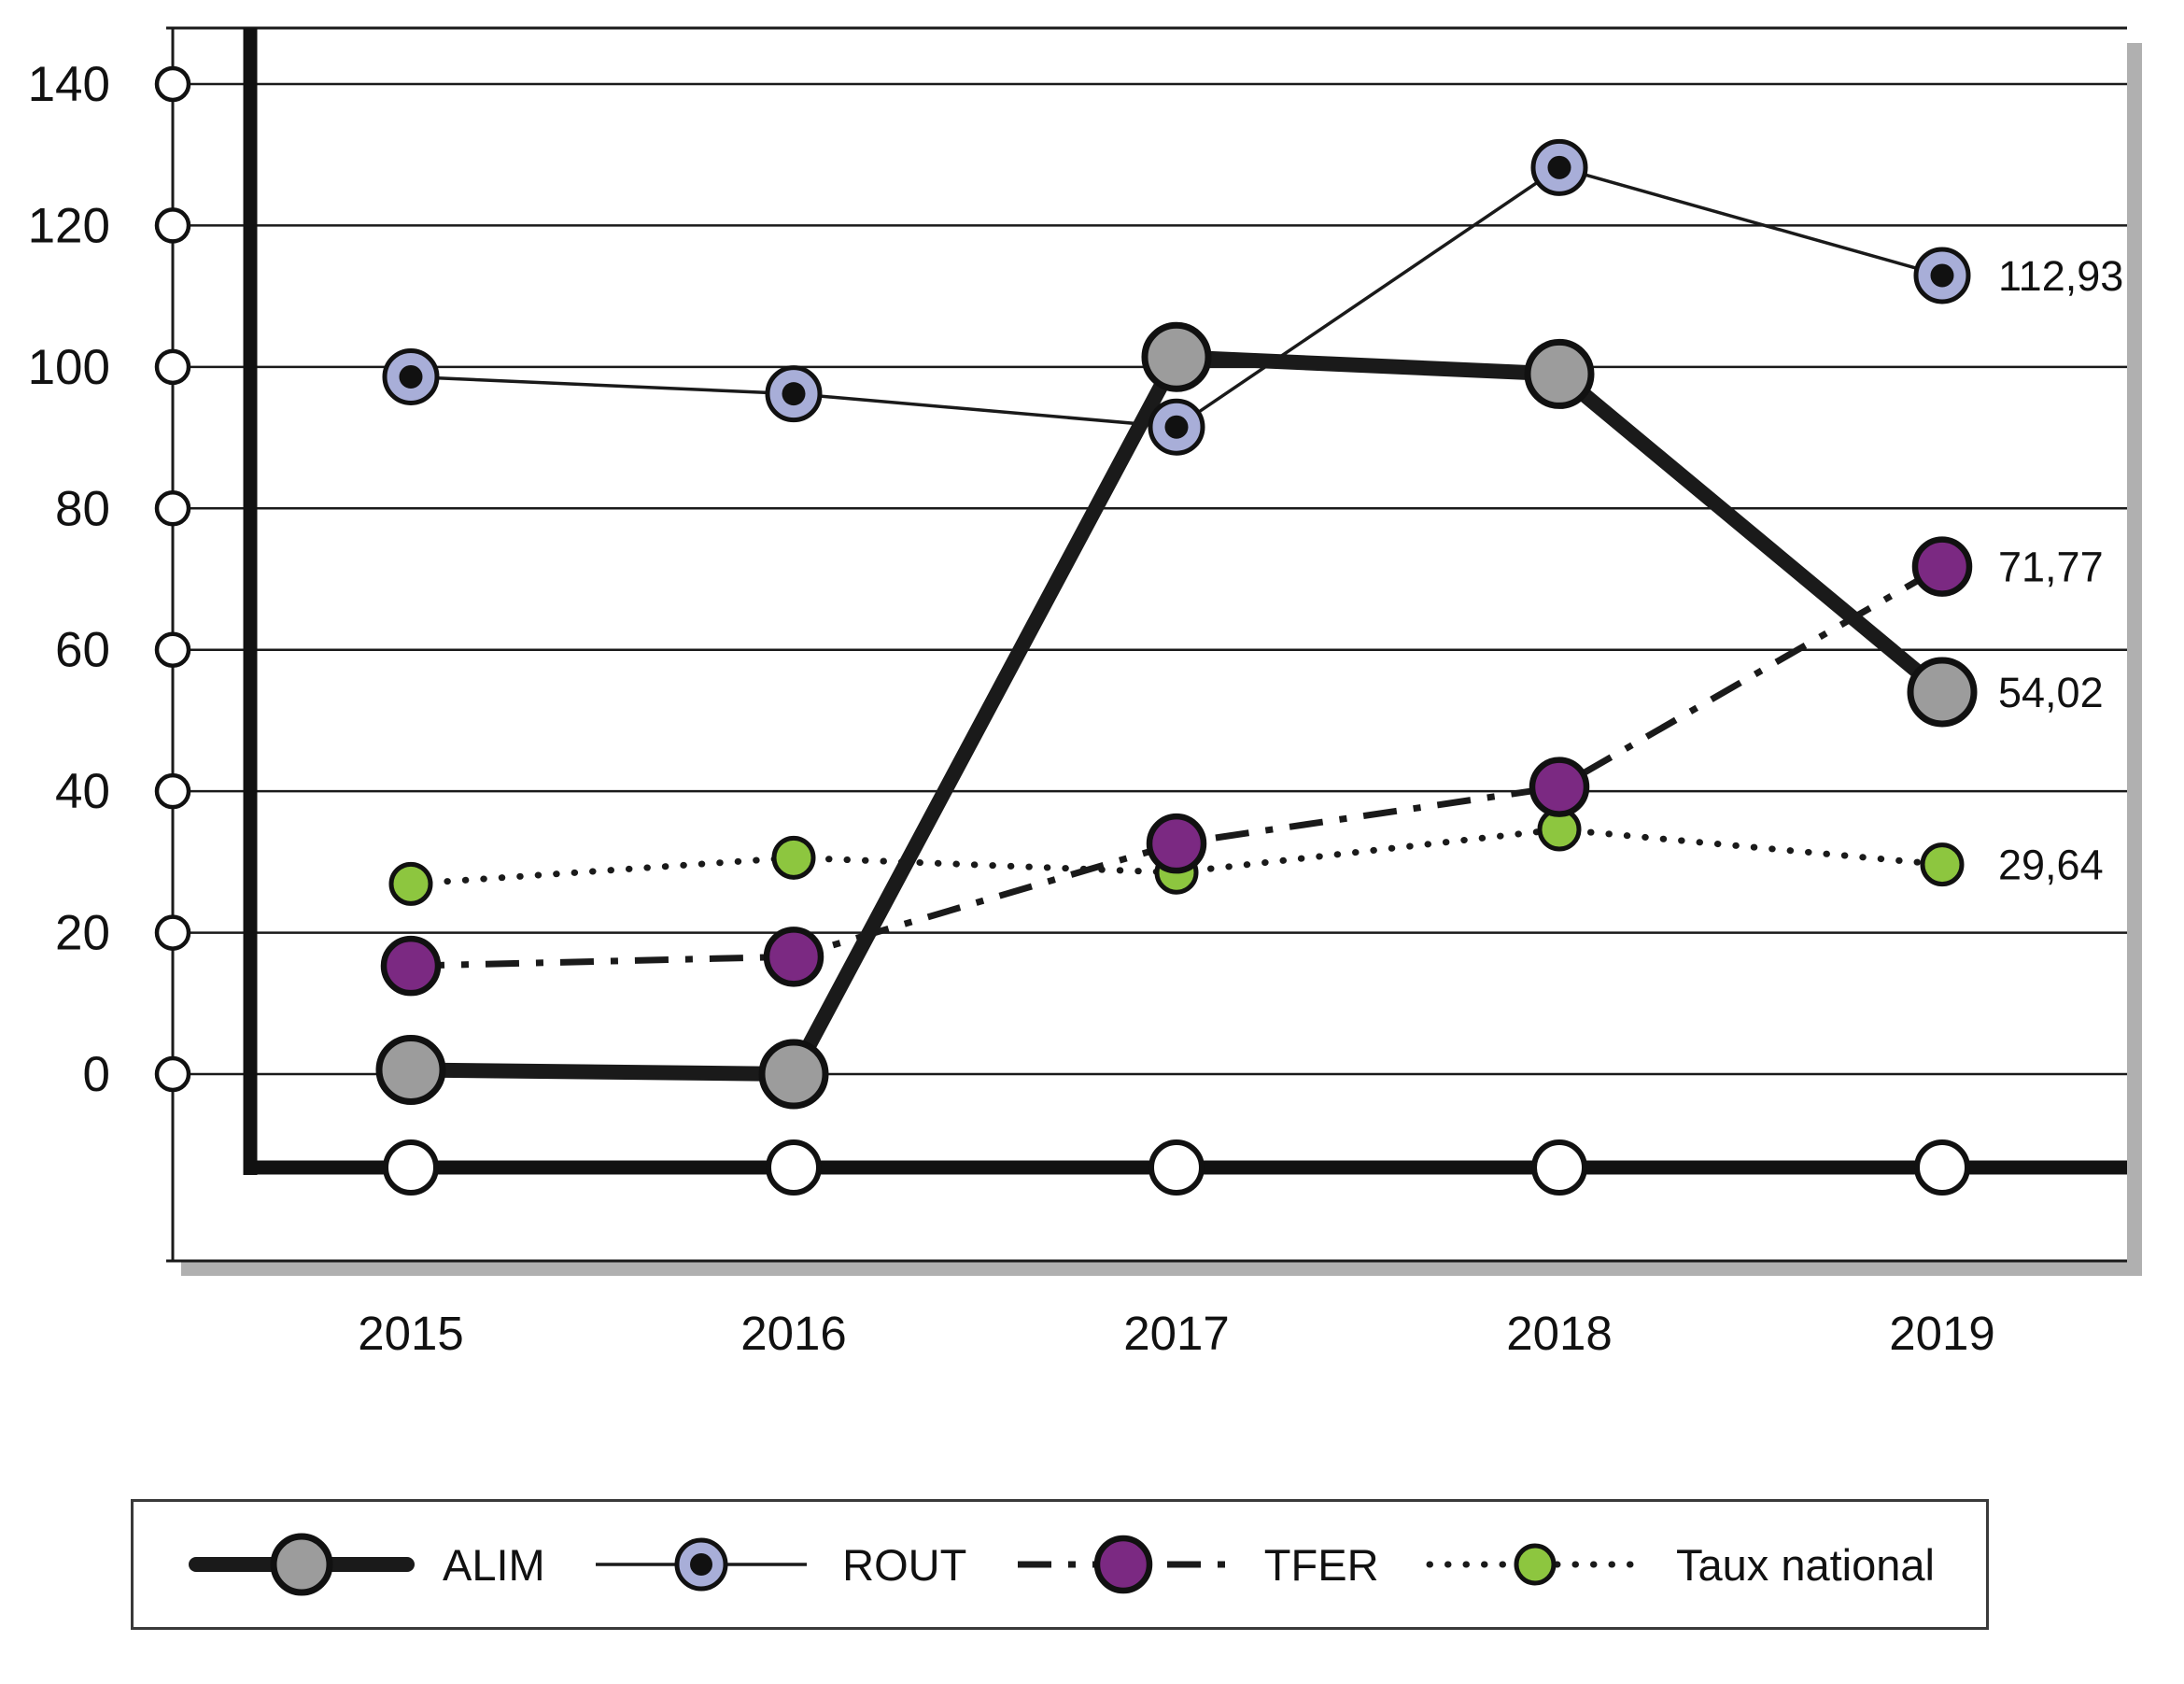  I want to click on rout-end-label: 112,93, so click(2060, 276).